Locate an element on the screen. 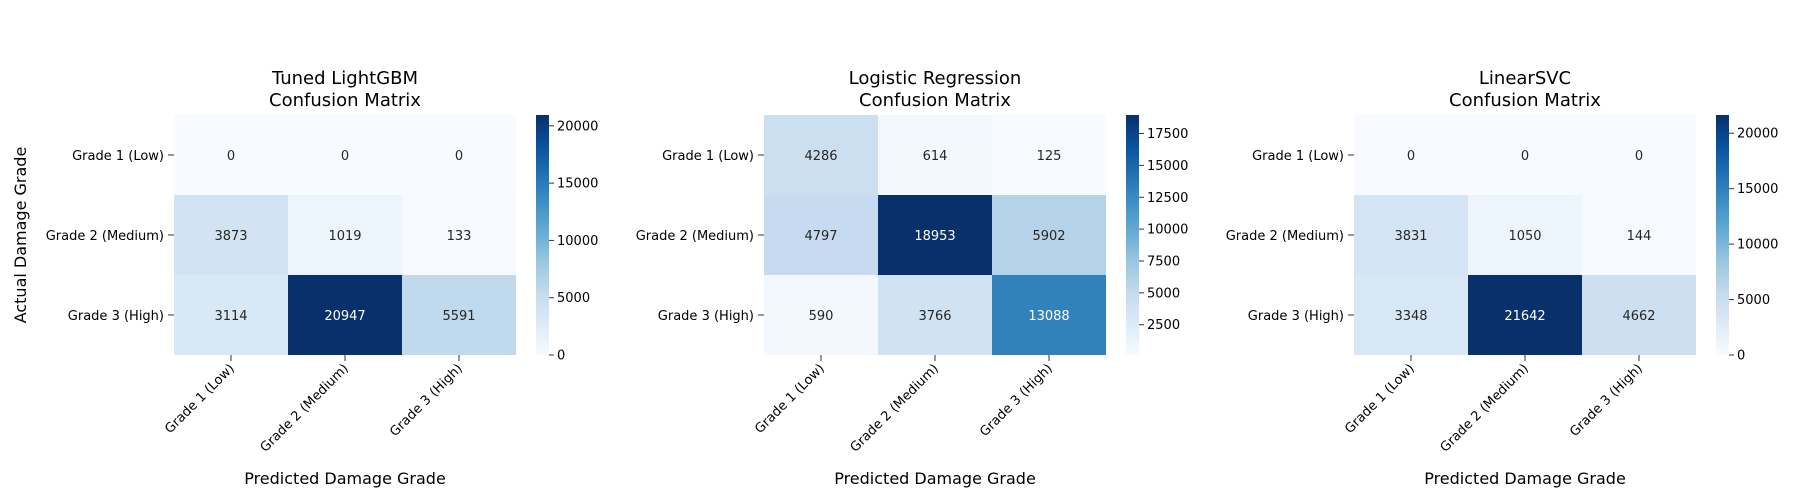 This screenshot has width=1800, height=500. panel-2-xtick-label-0: Grade 1 (Low) is located at coordinates (1380, 399).